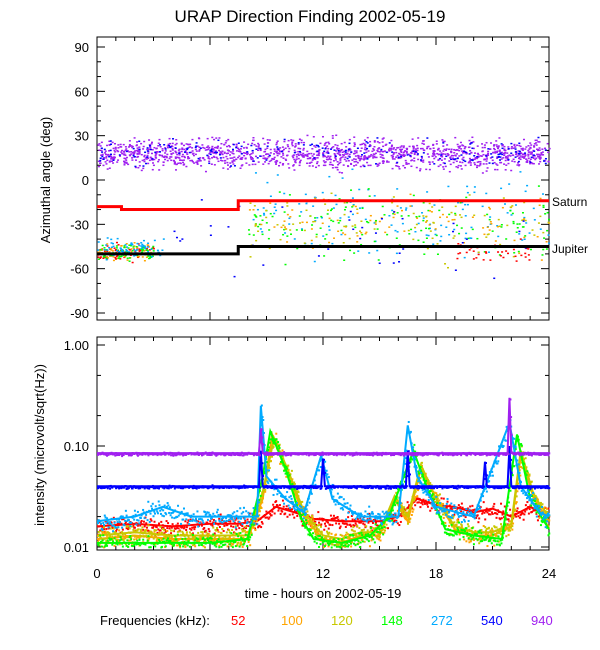 Image resolution: width=600 pixels, height=650 pixels. I want to click on y-tick-label: -60, so click(79, 269).